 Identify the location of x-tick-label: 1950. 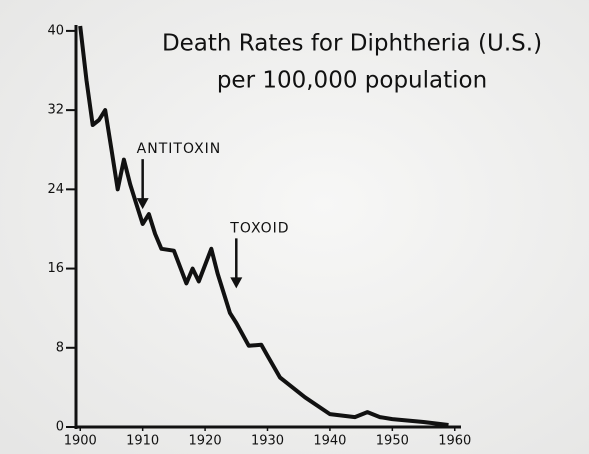
(392, 441).